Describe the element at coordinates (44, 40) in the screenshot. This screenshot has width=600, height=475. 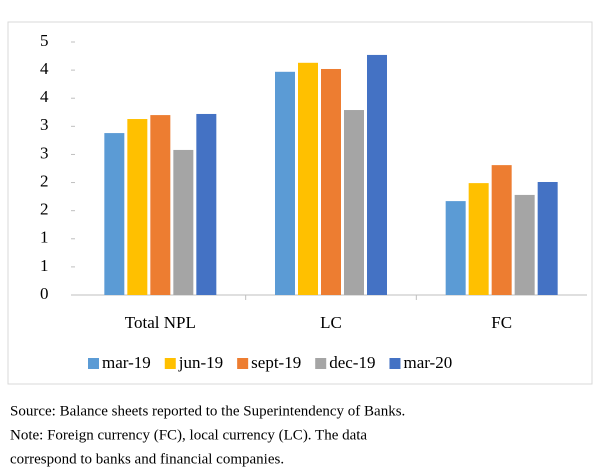
I see `y-tick-label: 5` at that location.